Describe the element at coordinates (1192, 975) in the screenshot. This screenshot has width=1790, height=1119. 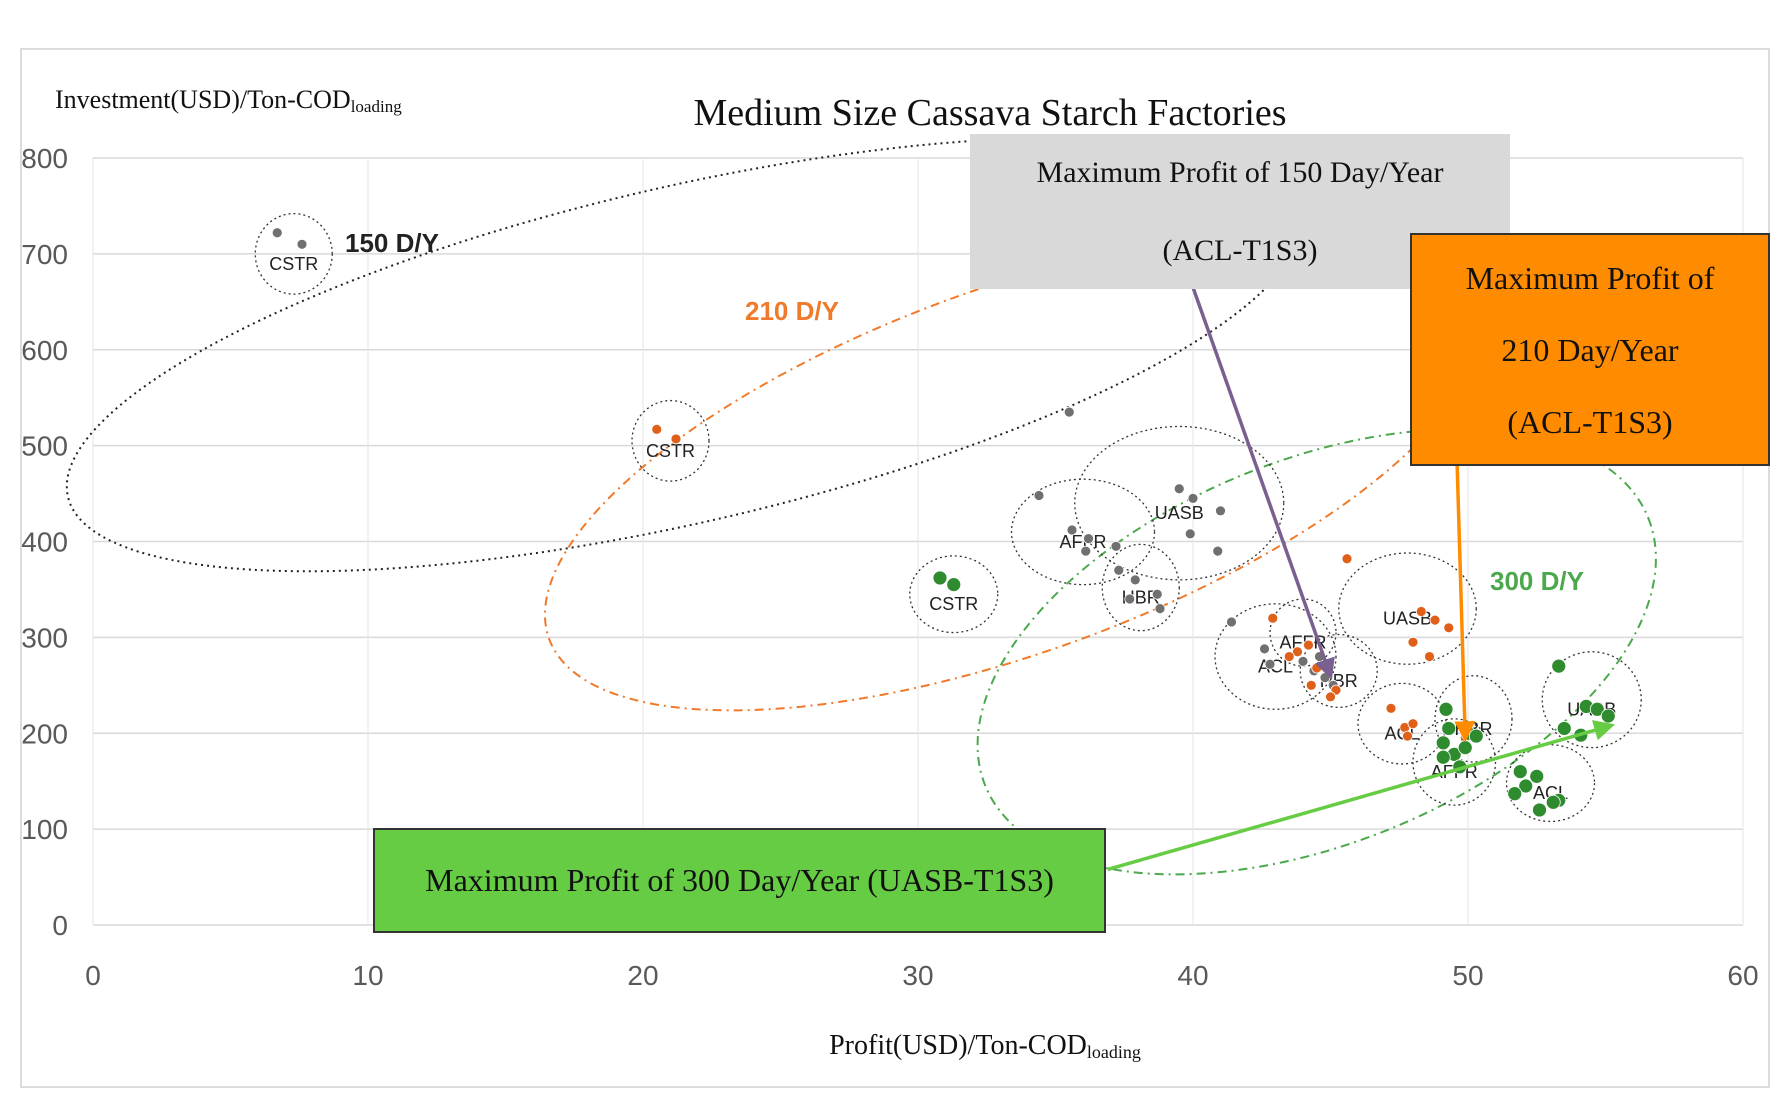
I see `x-tick-label: 40` at that location.